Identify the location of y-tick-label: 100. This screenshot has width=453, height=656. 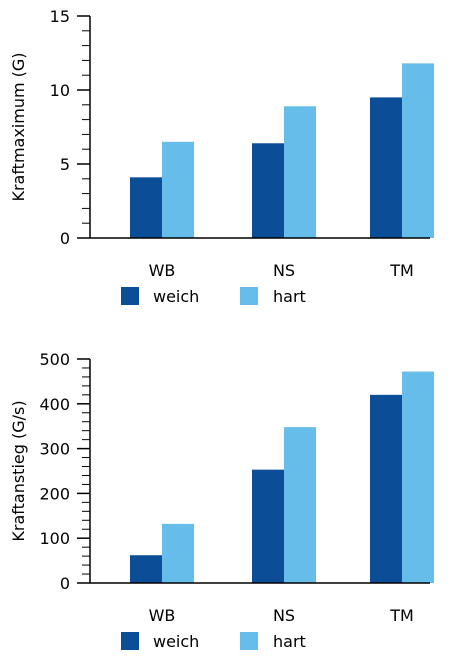
(54, 538).